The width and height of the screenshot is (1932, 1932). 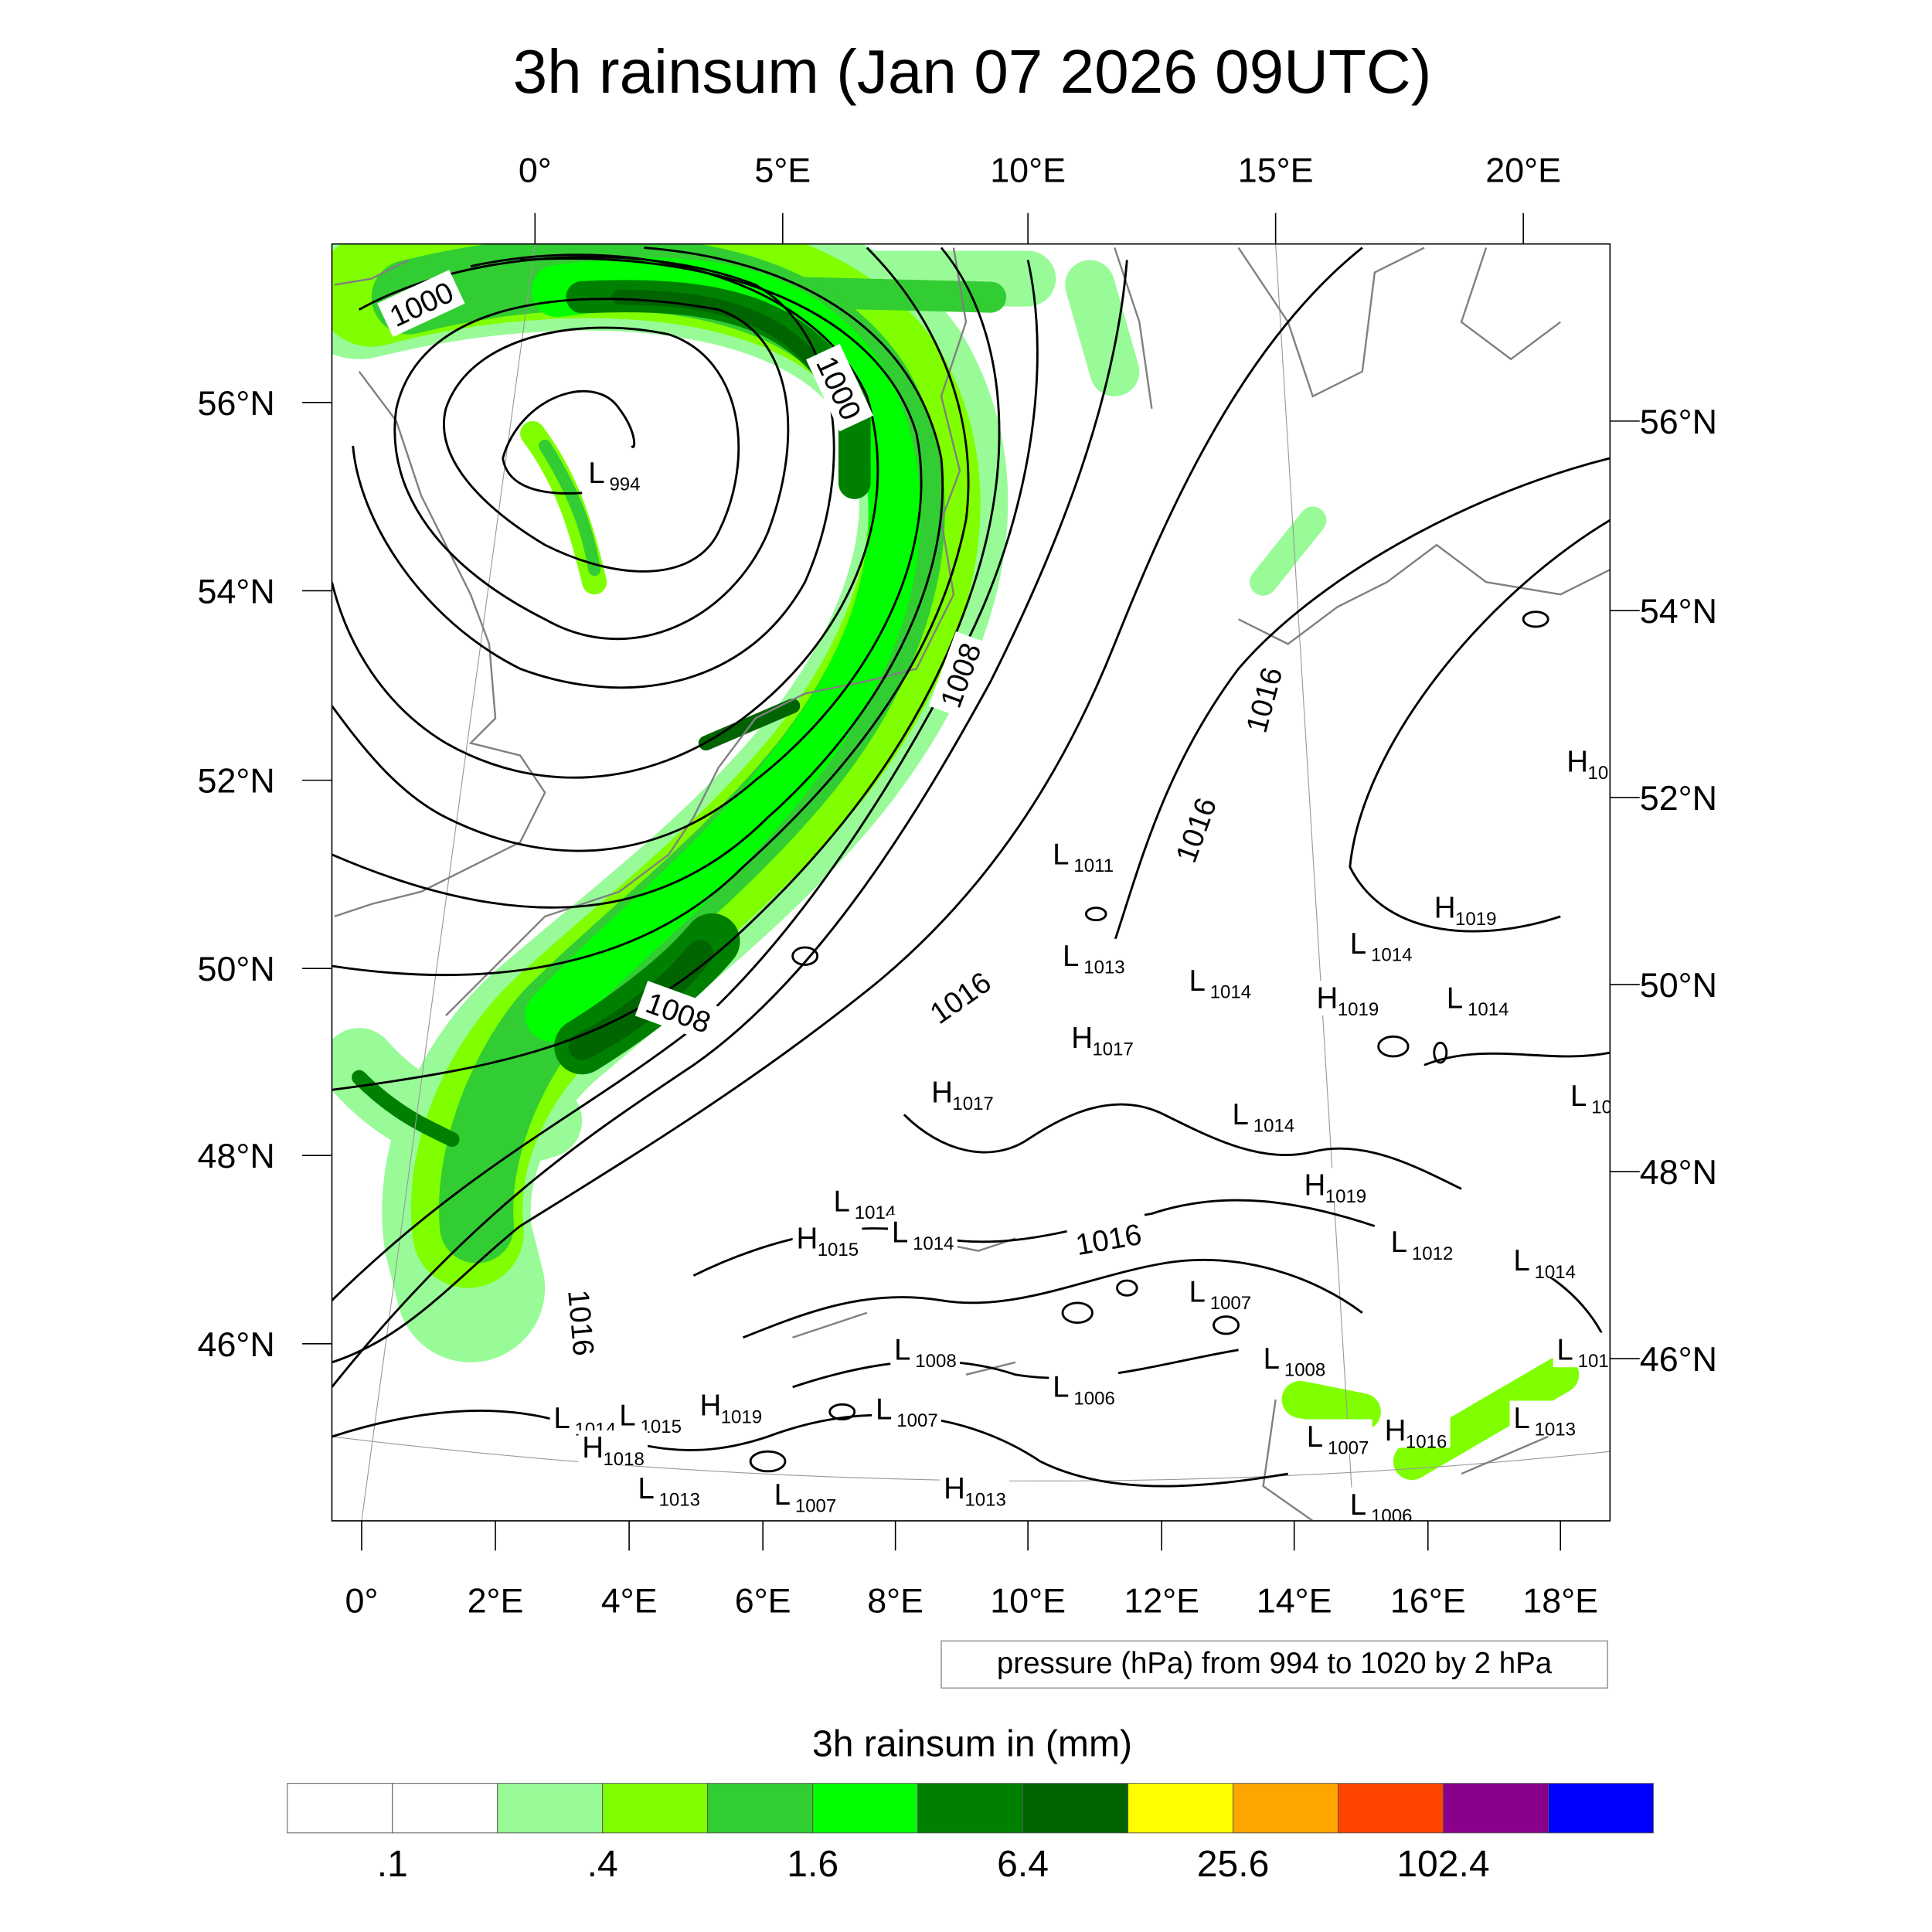 I want to click on low-pressure-label: L 101, so click(x=1582, y=1352).